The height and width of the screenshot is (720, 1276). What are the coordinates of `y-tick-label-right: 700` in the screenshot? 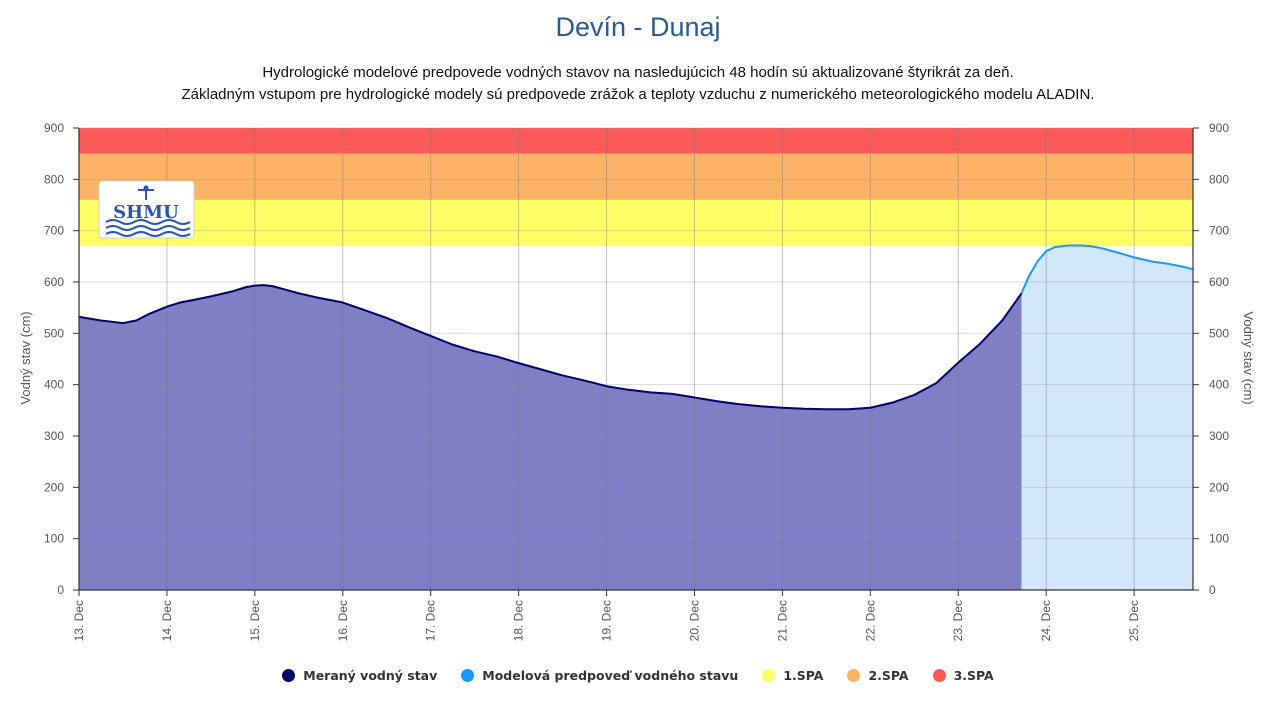 It's located at (1219, 231).